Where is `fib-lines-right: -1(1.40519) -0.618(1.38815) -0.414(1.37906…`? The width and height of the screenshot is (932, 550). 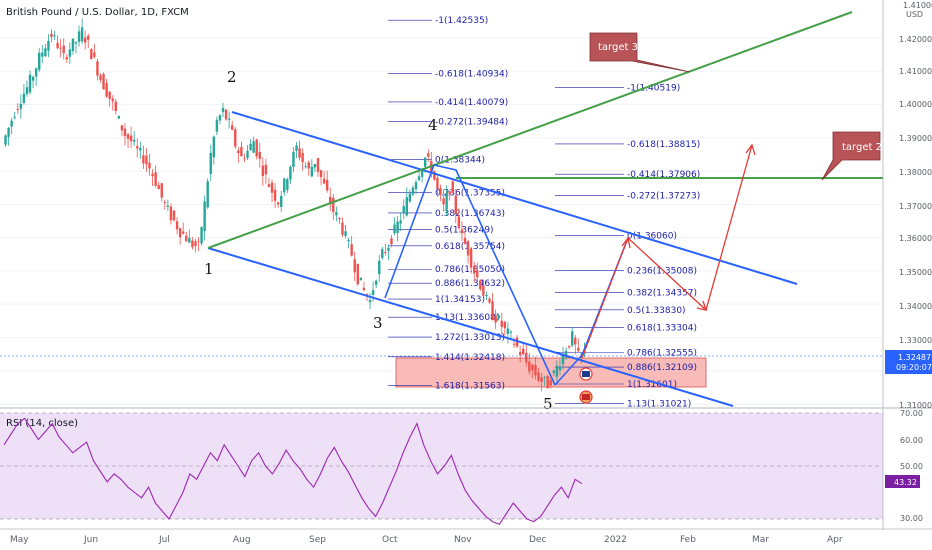
fib-lines-right: -1(1.40519) -0.618(1.38815) -0.414(1.37906… is located at coordinates (627, 246).